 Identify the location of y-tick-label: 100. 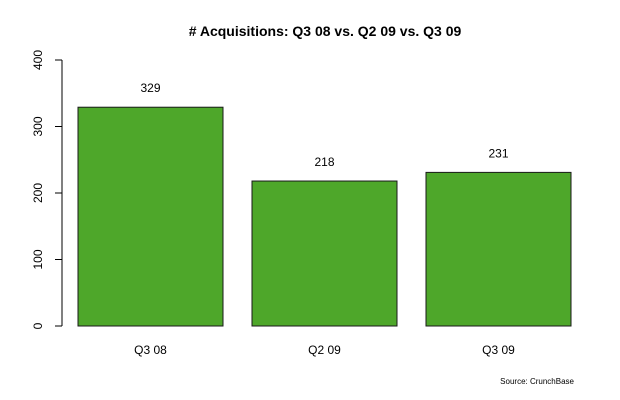
(38, 259).